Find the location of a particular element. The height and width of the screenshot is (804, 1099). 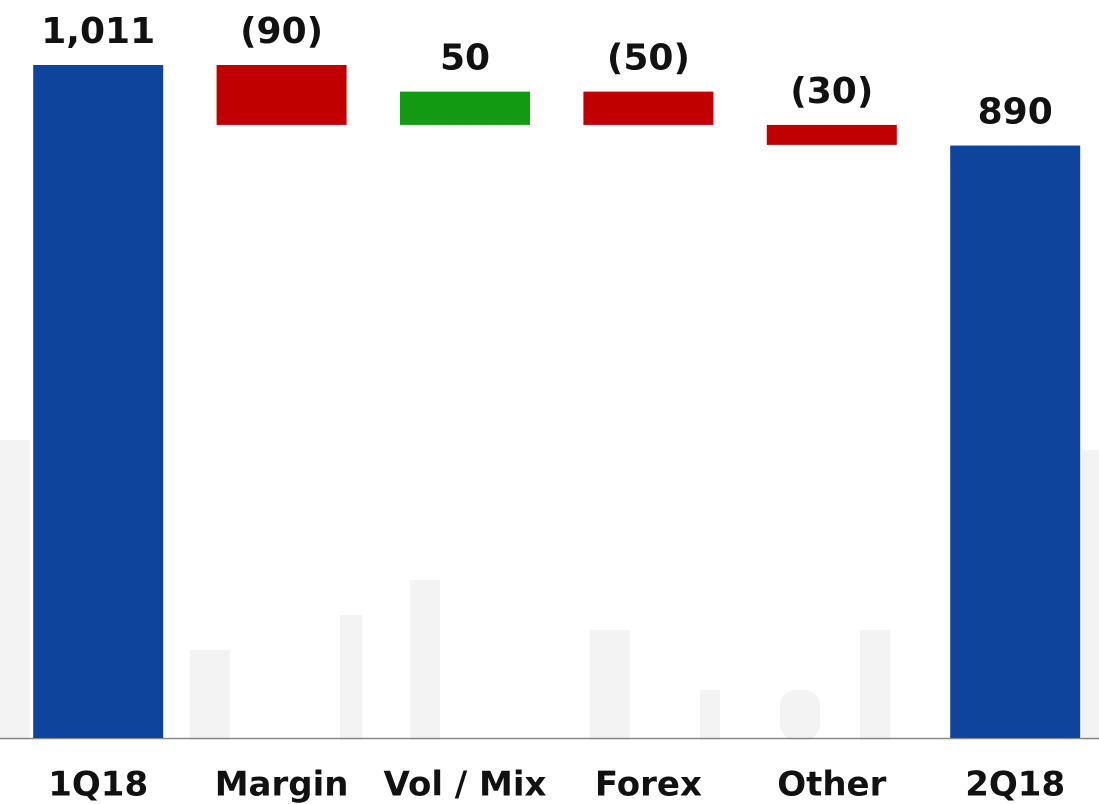

x-tick-label: 1Q18 is located at coordinates (98, 784).